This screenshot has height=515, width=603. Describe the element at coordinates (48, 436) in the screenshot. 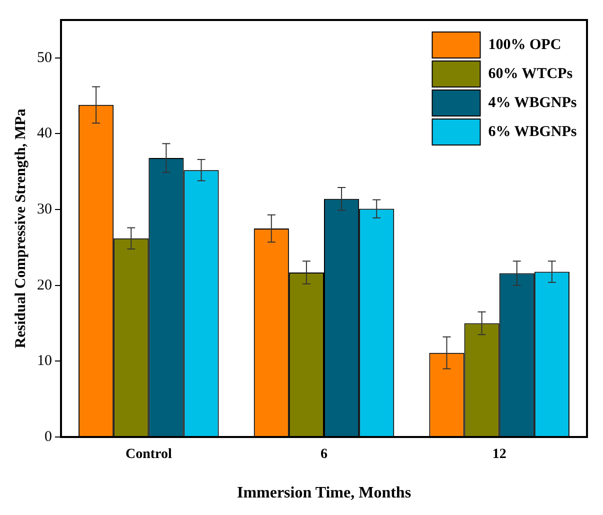

I see `y-tick-label: 0` at that location.